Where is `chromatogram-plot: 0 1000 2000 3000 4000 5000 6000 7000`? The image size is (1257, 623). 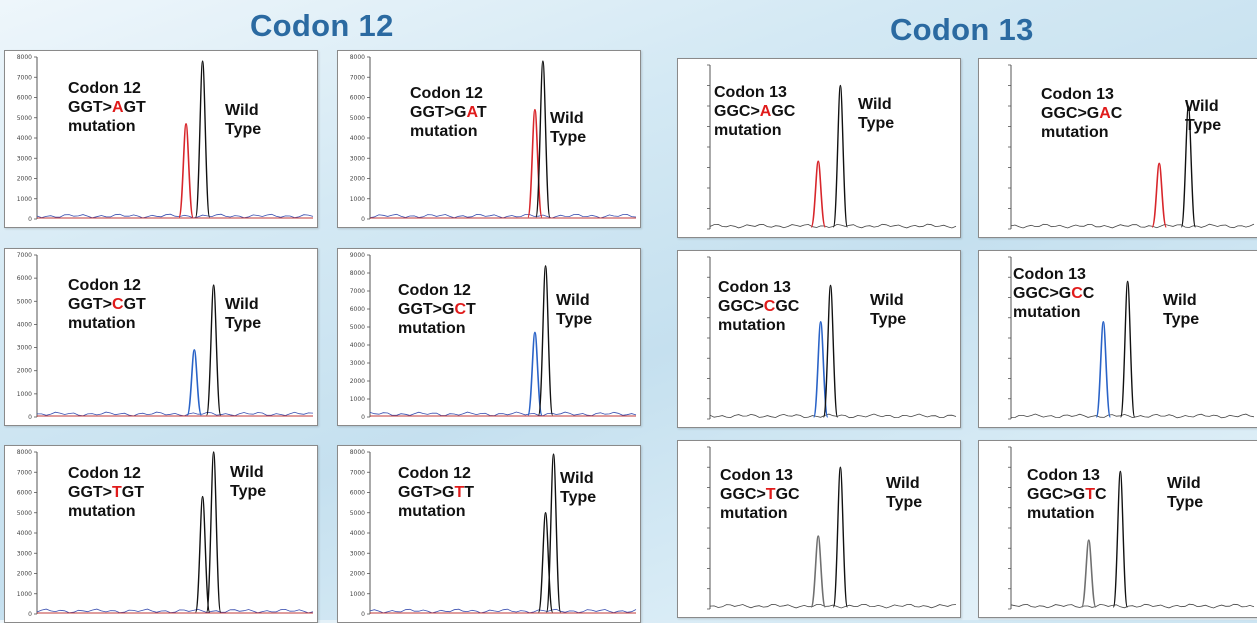
chromatogram-plot: 0 1000 2000 3000 4000 5000 6000 7000 is located at coordinates (165, 336).